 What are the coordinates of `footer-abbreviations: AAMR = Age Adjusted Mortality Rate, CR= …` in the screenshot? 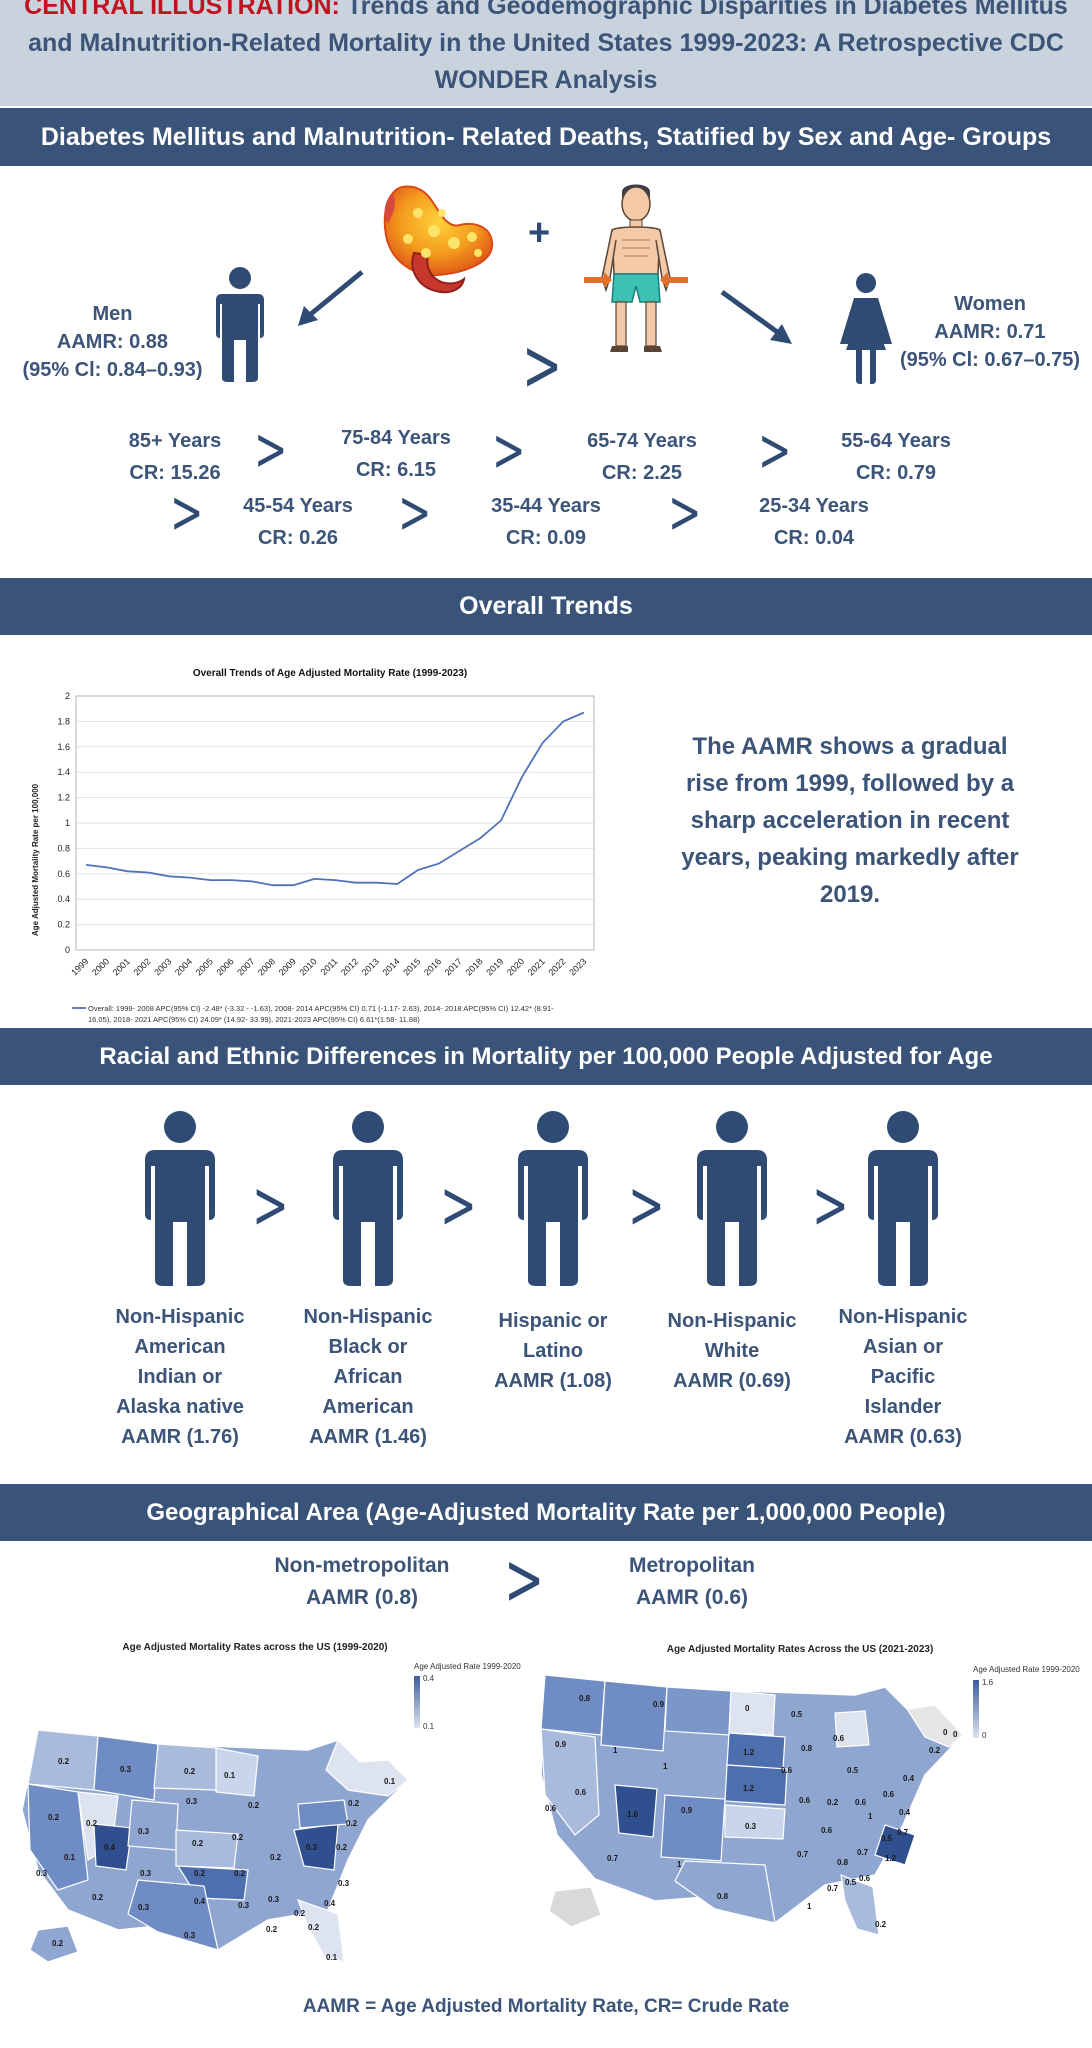 It's located at (546, 2006).